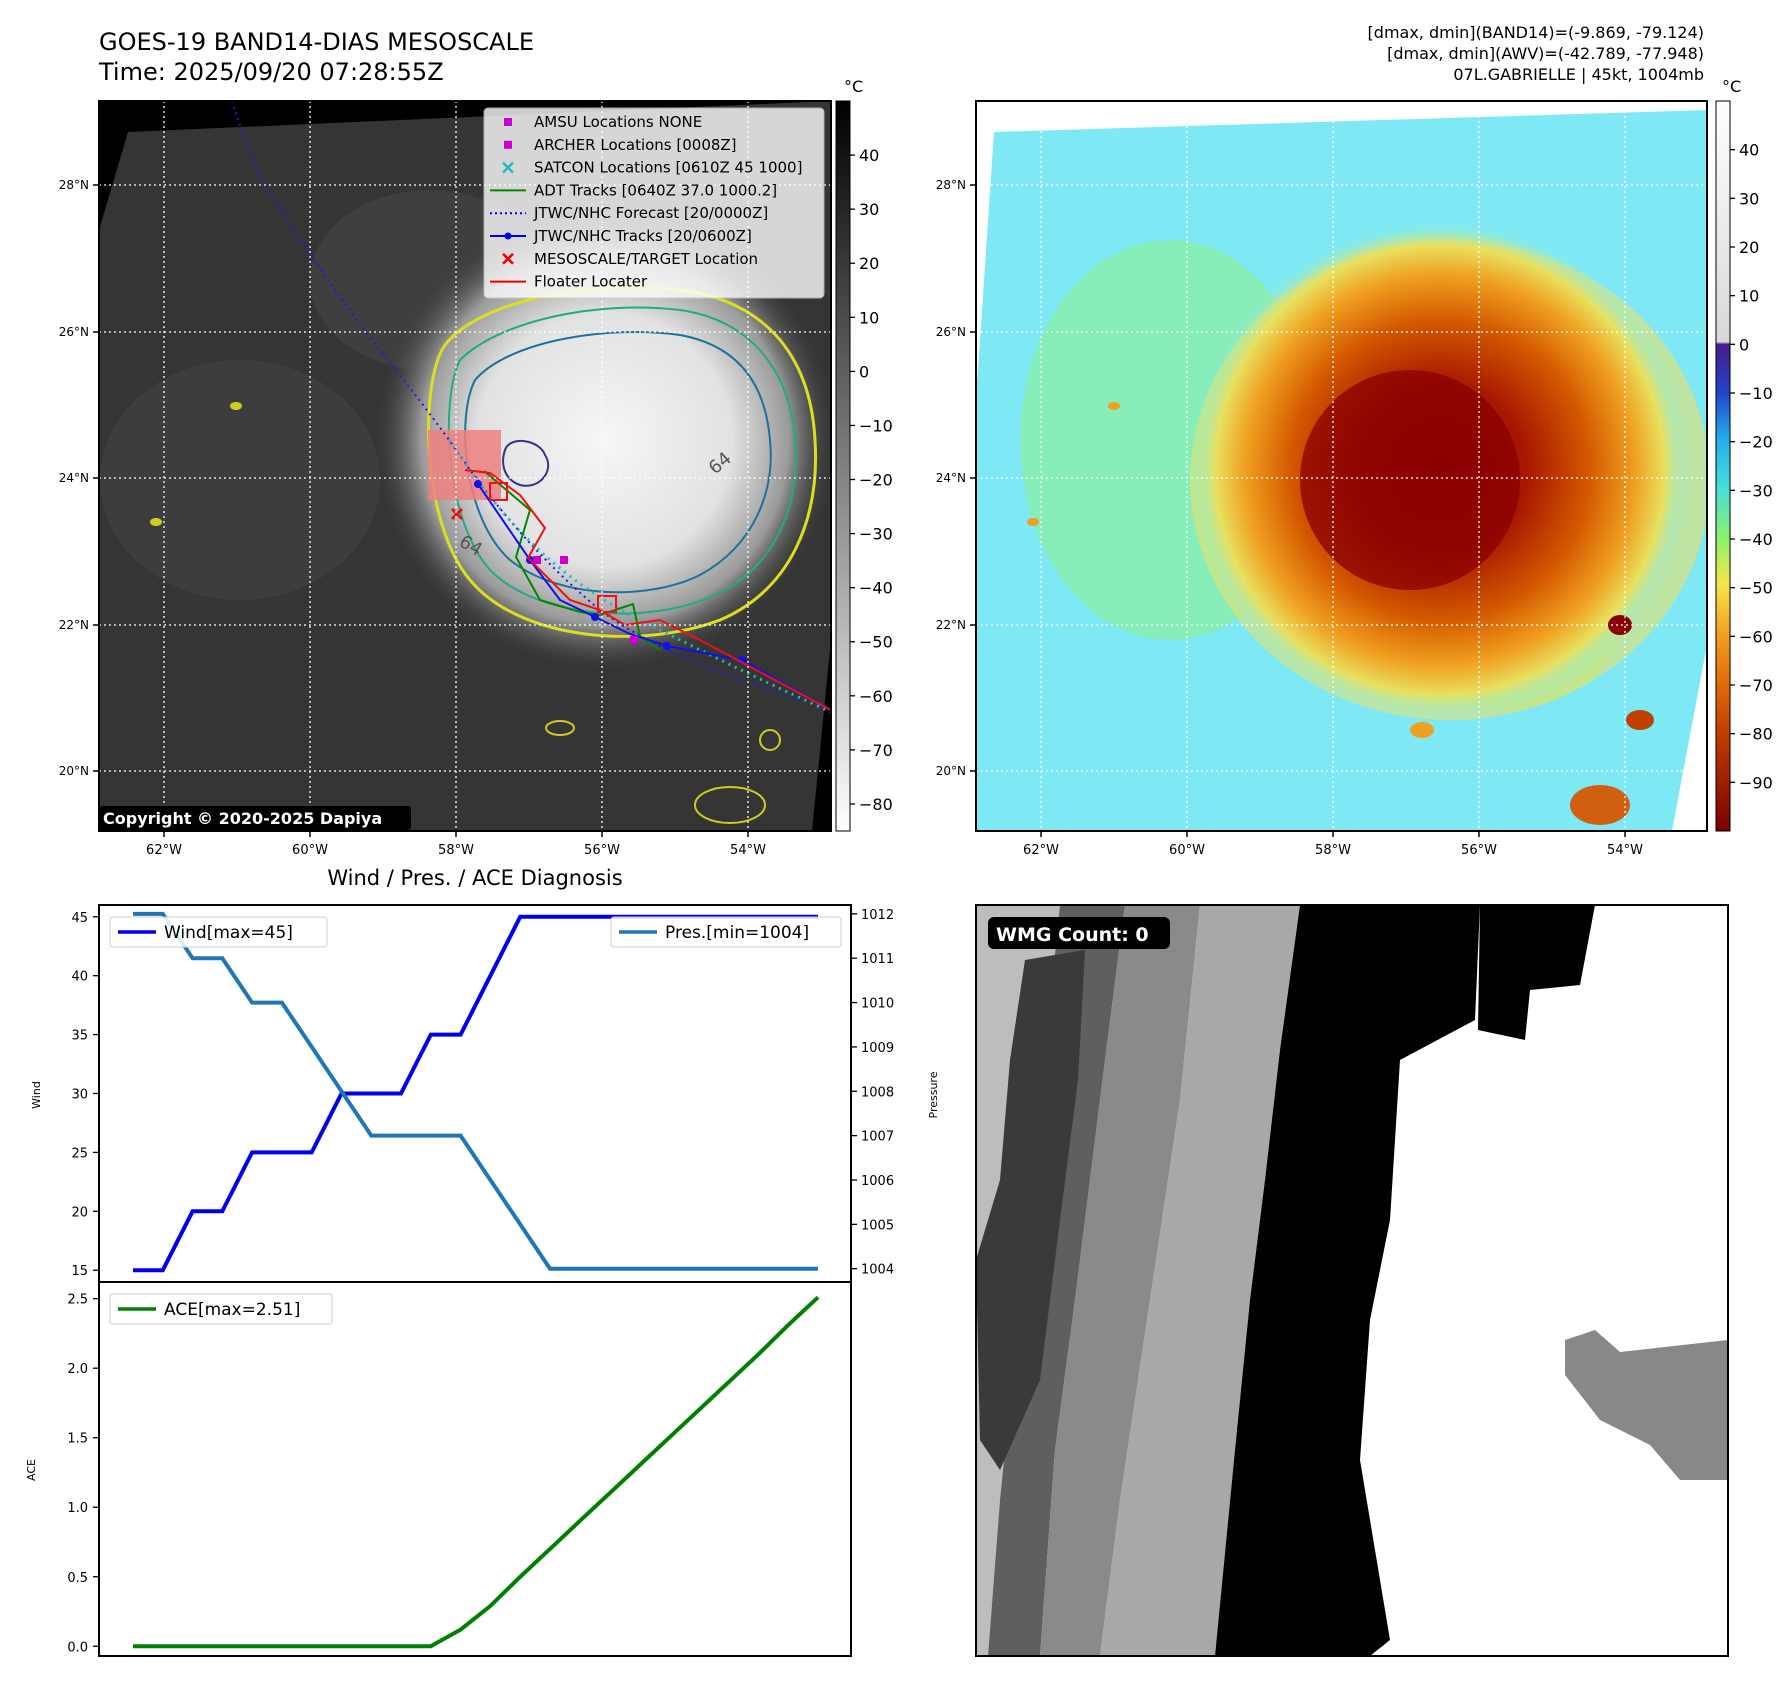 This screenshot has width=1792, height=1690. I want to click on map1-floater-track, so click(647, 590).